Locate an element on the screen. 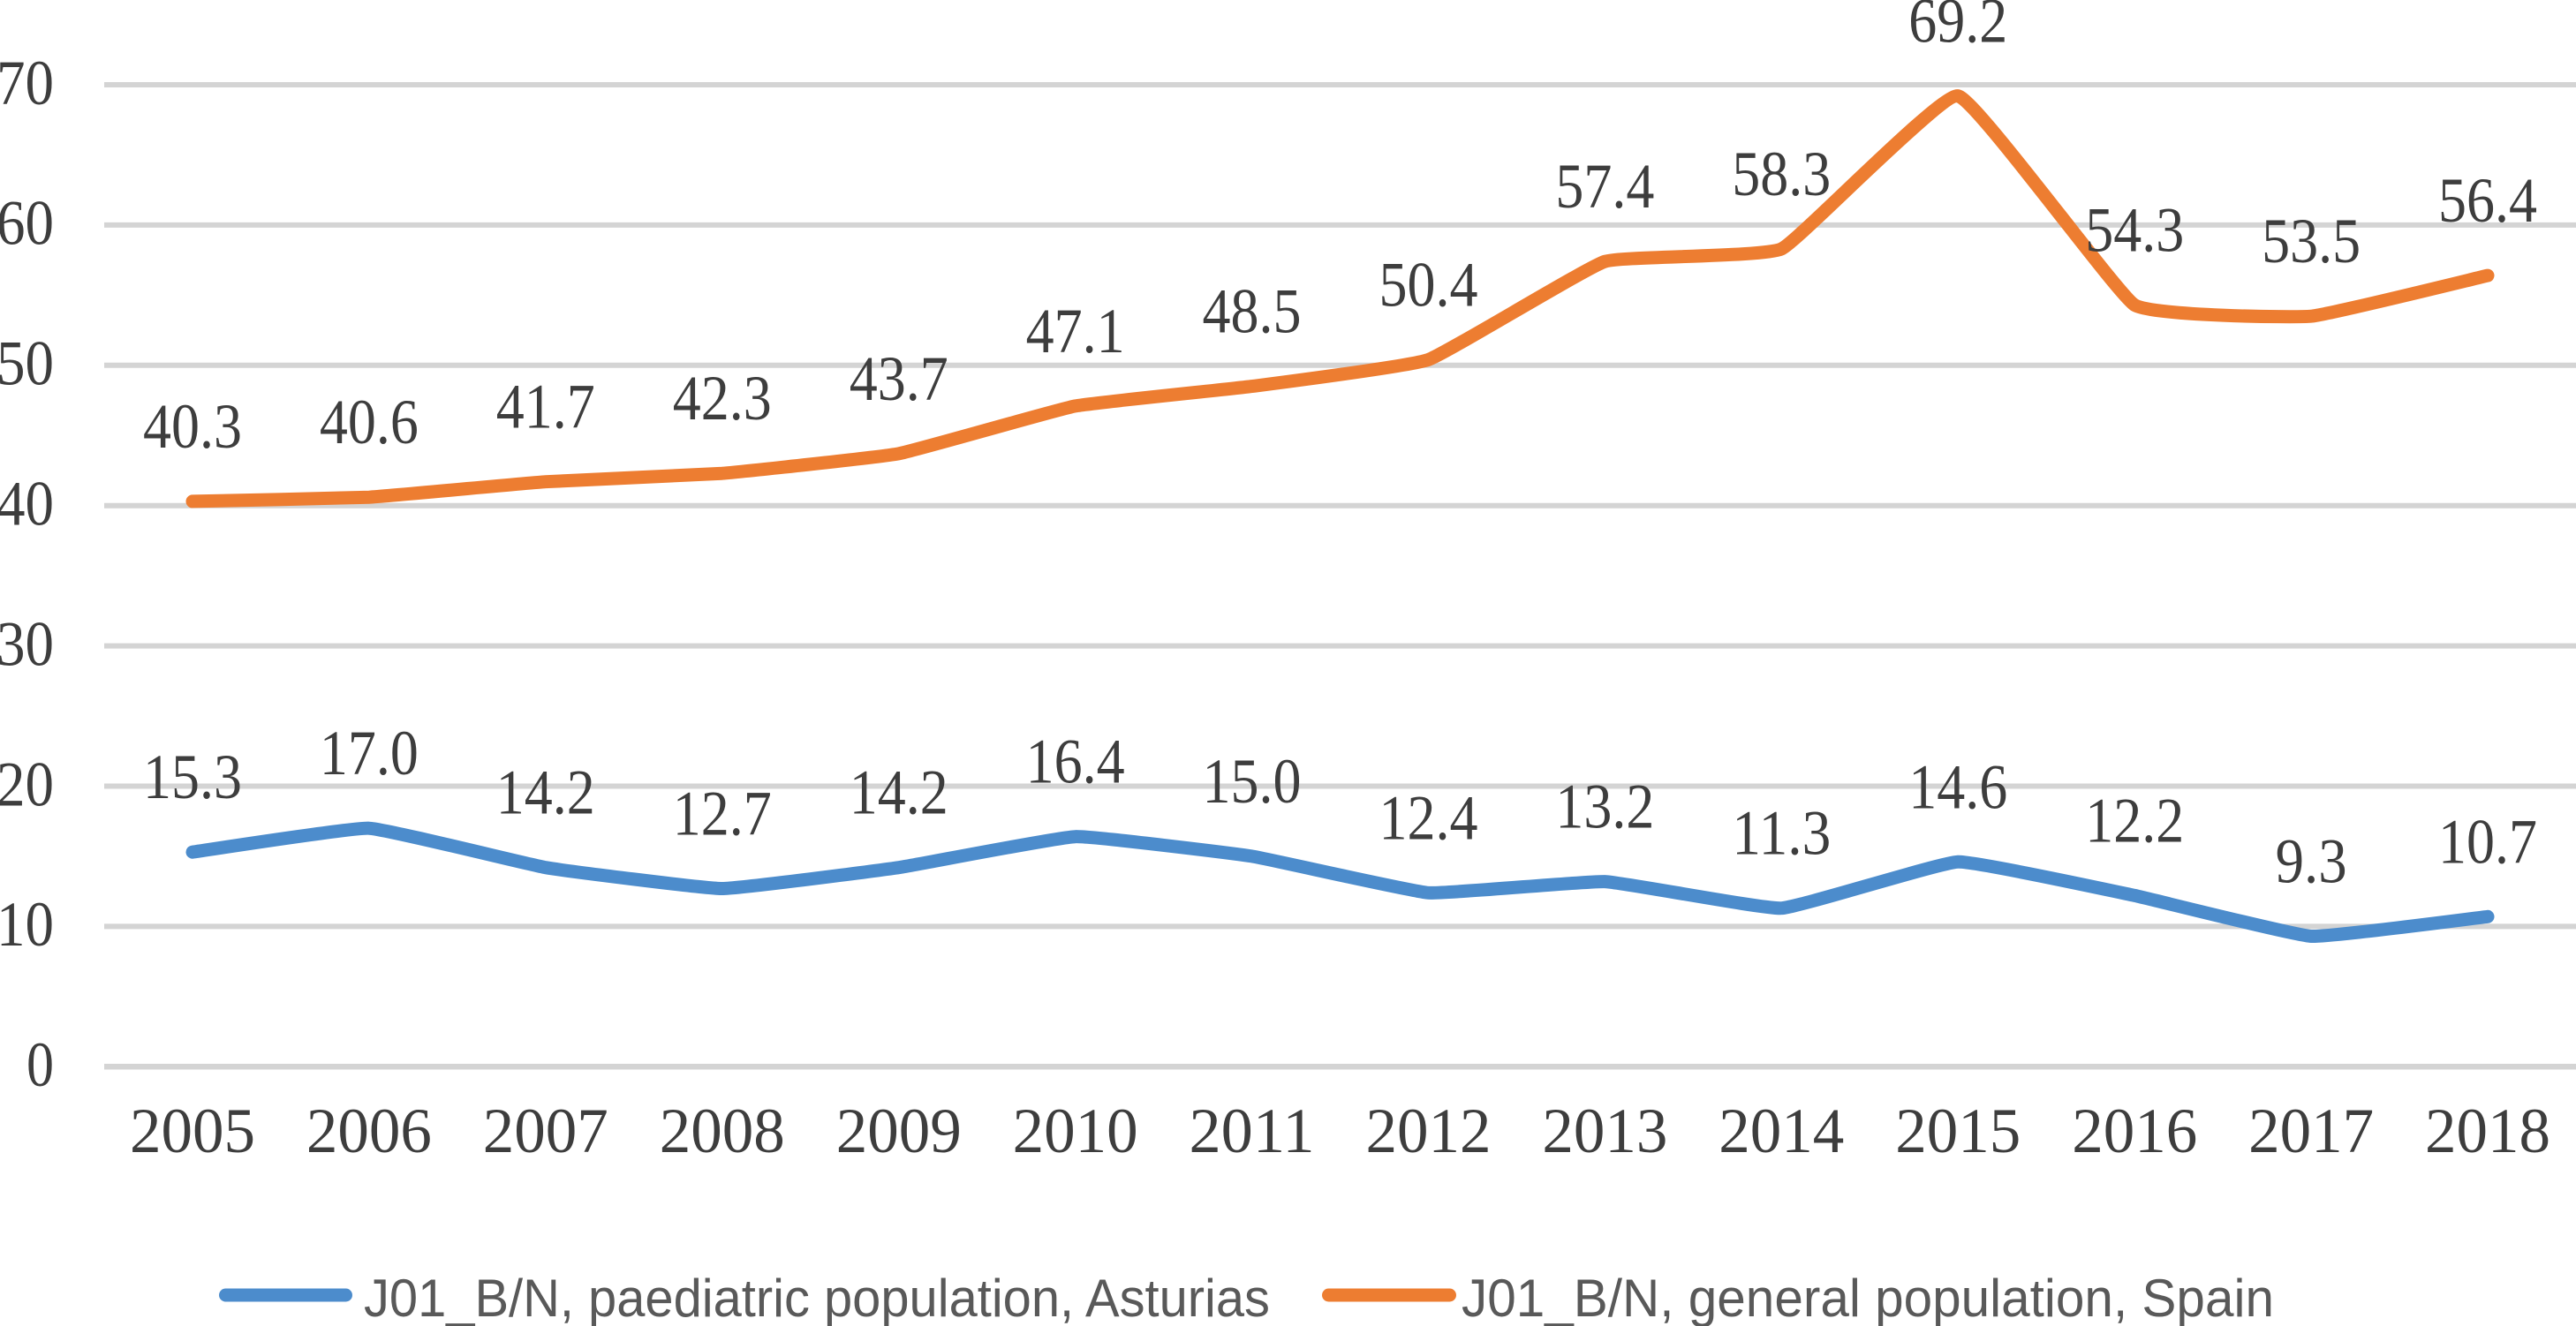  svg-text: 17.0 is located at coordinates (369, 753).